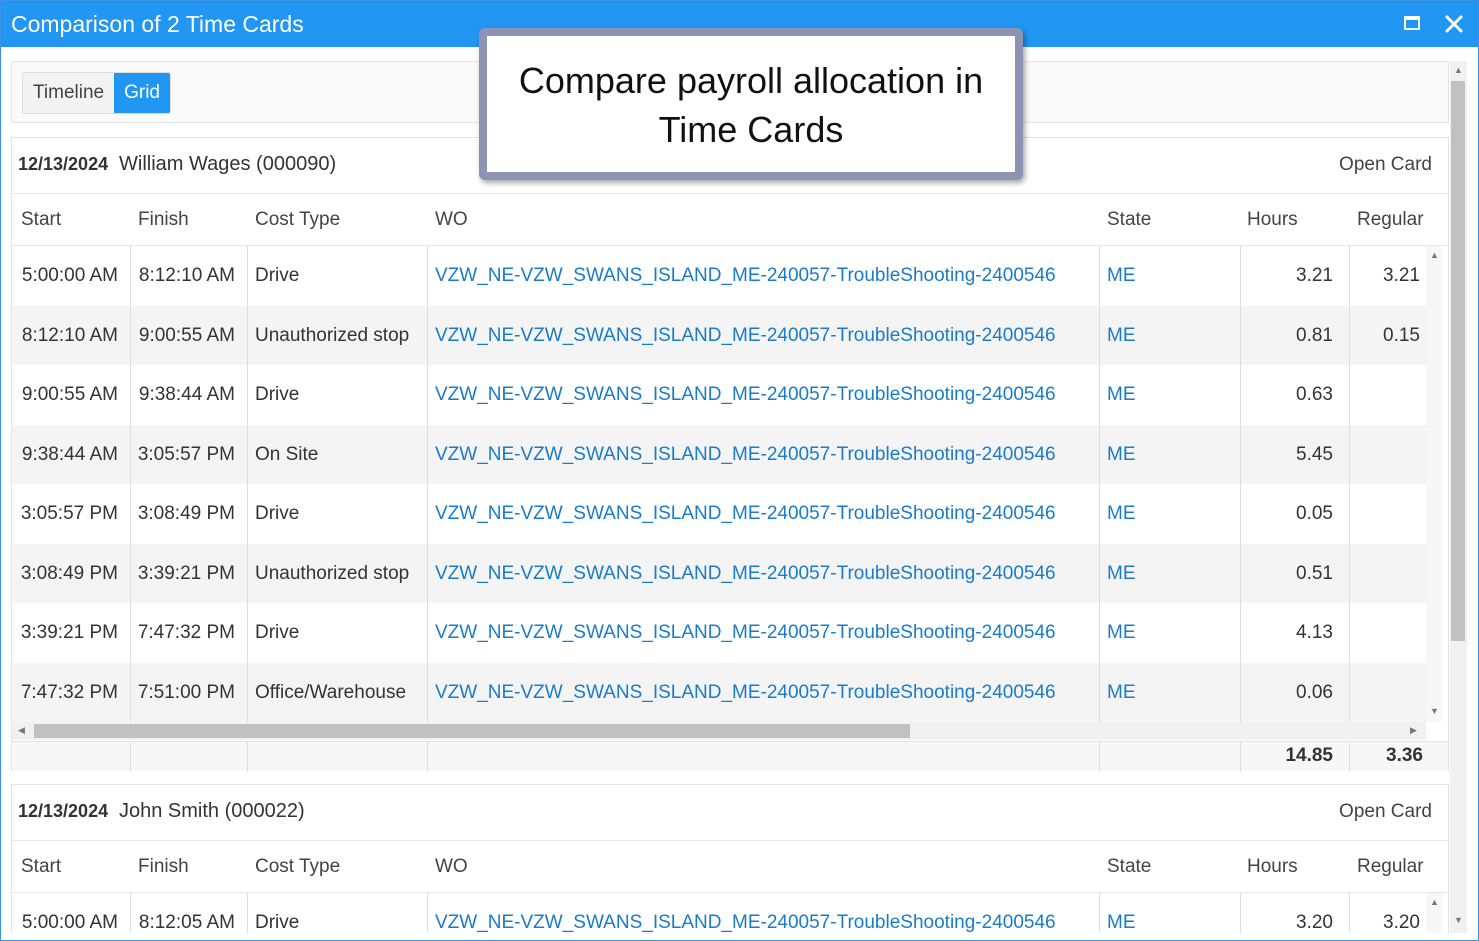  I want to click on cell-hours: 4.13, so click(1314, 632).